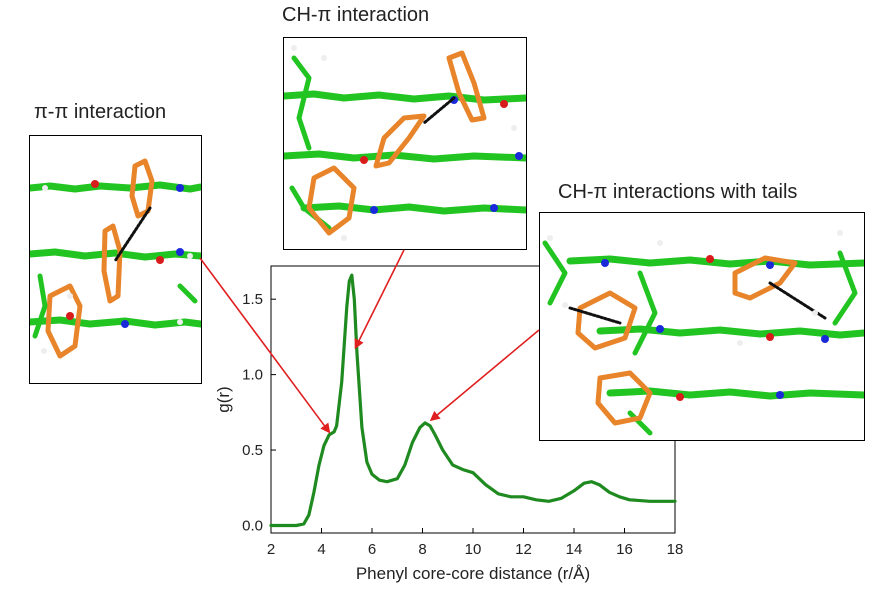  Describe the element at coordinates (473, 573) in the screenshot. I see `x-axis-title: Phenyl core-core distance (r/Å)` at that location.